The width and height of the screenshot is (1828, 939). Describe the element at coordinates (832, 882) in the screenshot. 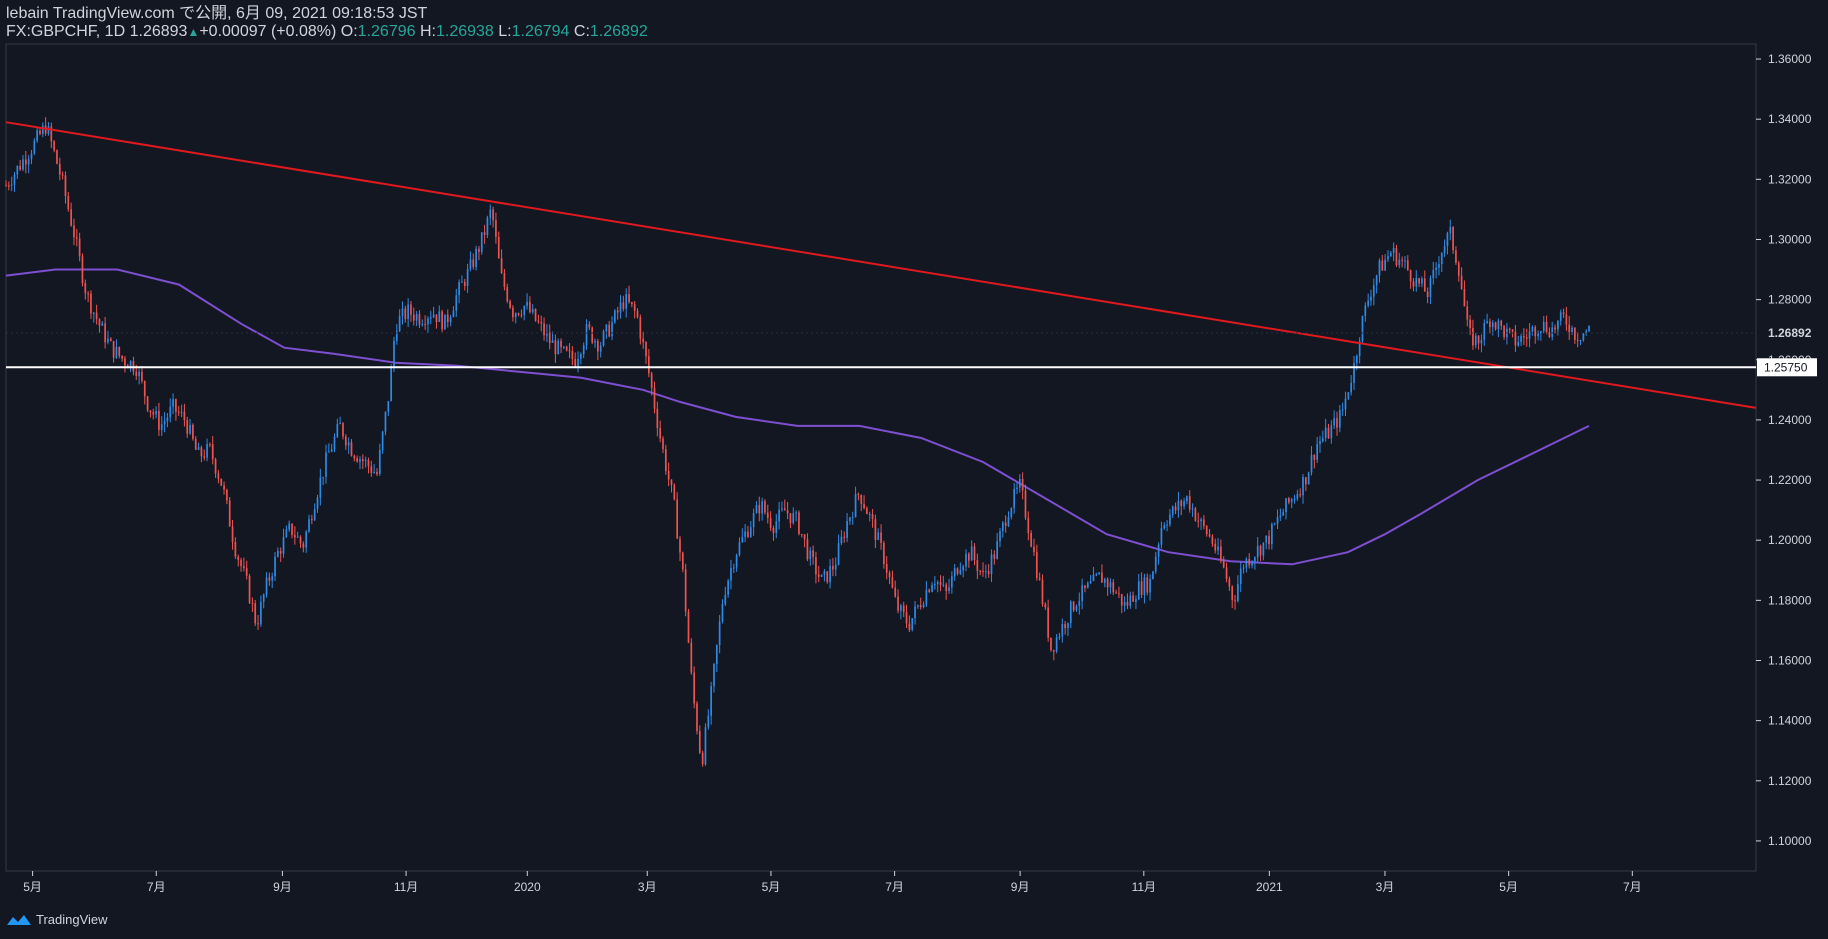

I see `time-axis: 5月 7月 9月 11月 2020 3月 5月 7月 9月 11月 2021 3月 5月 7月` at that location.